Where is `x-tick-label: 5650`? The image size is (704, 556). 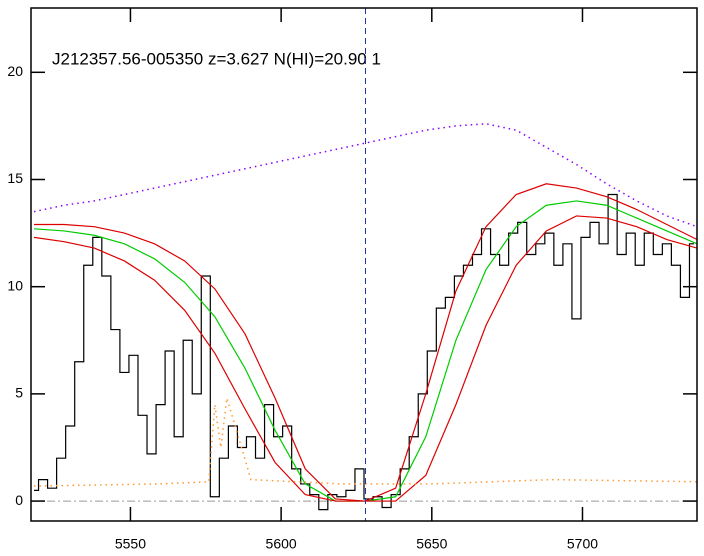 x-tick-label: 5650 is located at coordinates (431, 544).